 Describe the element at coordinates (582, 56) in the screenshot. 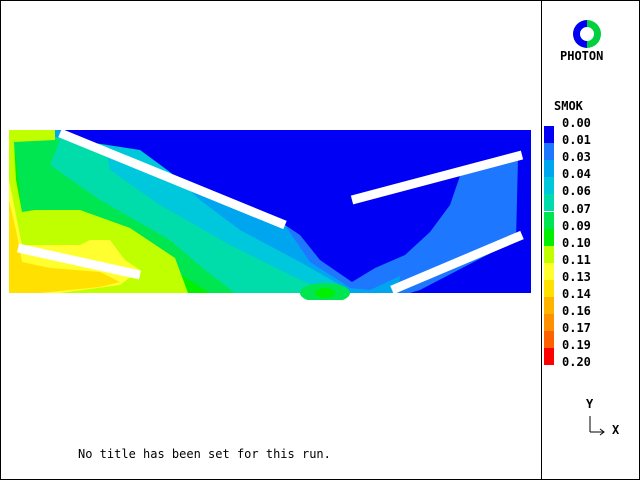

I see `logo-text: PHOTON` at that location.